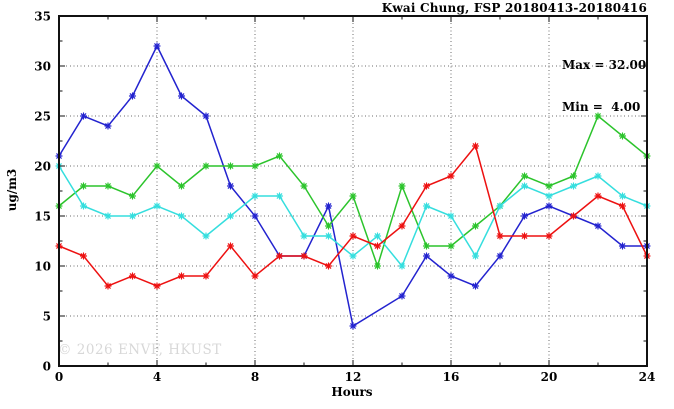  What do you see at coordinates (42, 167) in the screenshot?
I see `y-tick-label: 20` at bounding box center [42, 167].